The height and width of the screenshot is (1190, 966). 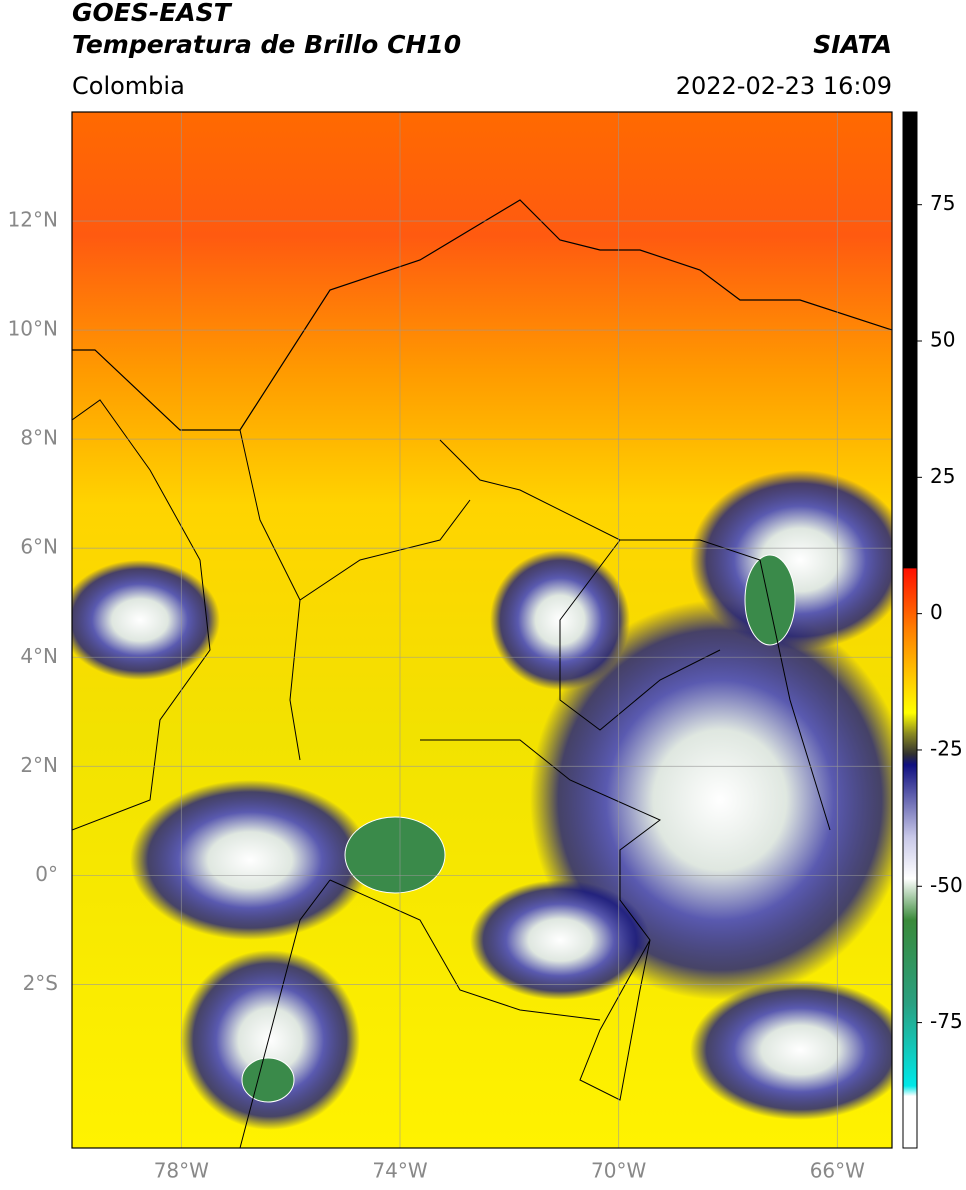 I want to click on x-tick-label: 74°W, so click(x=399, y=1171).